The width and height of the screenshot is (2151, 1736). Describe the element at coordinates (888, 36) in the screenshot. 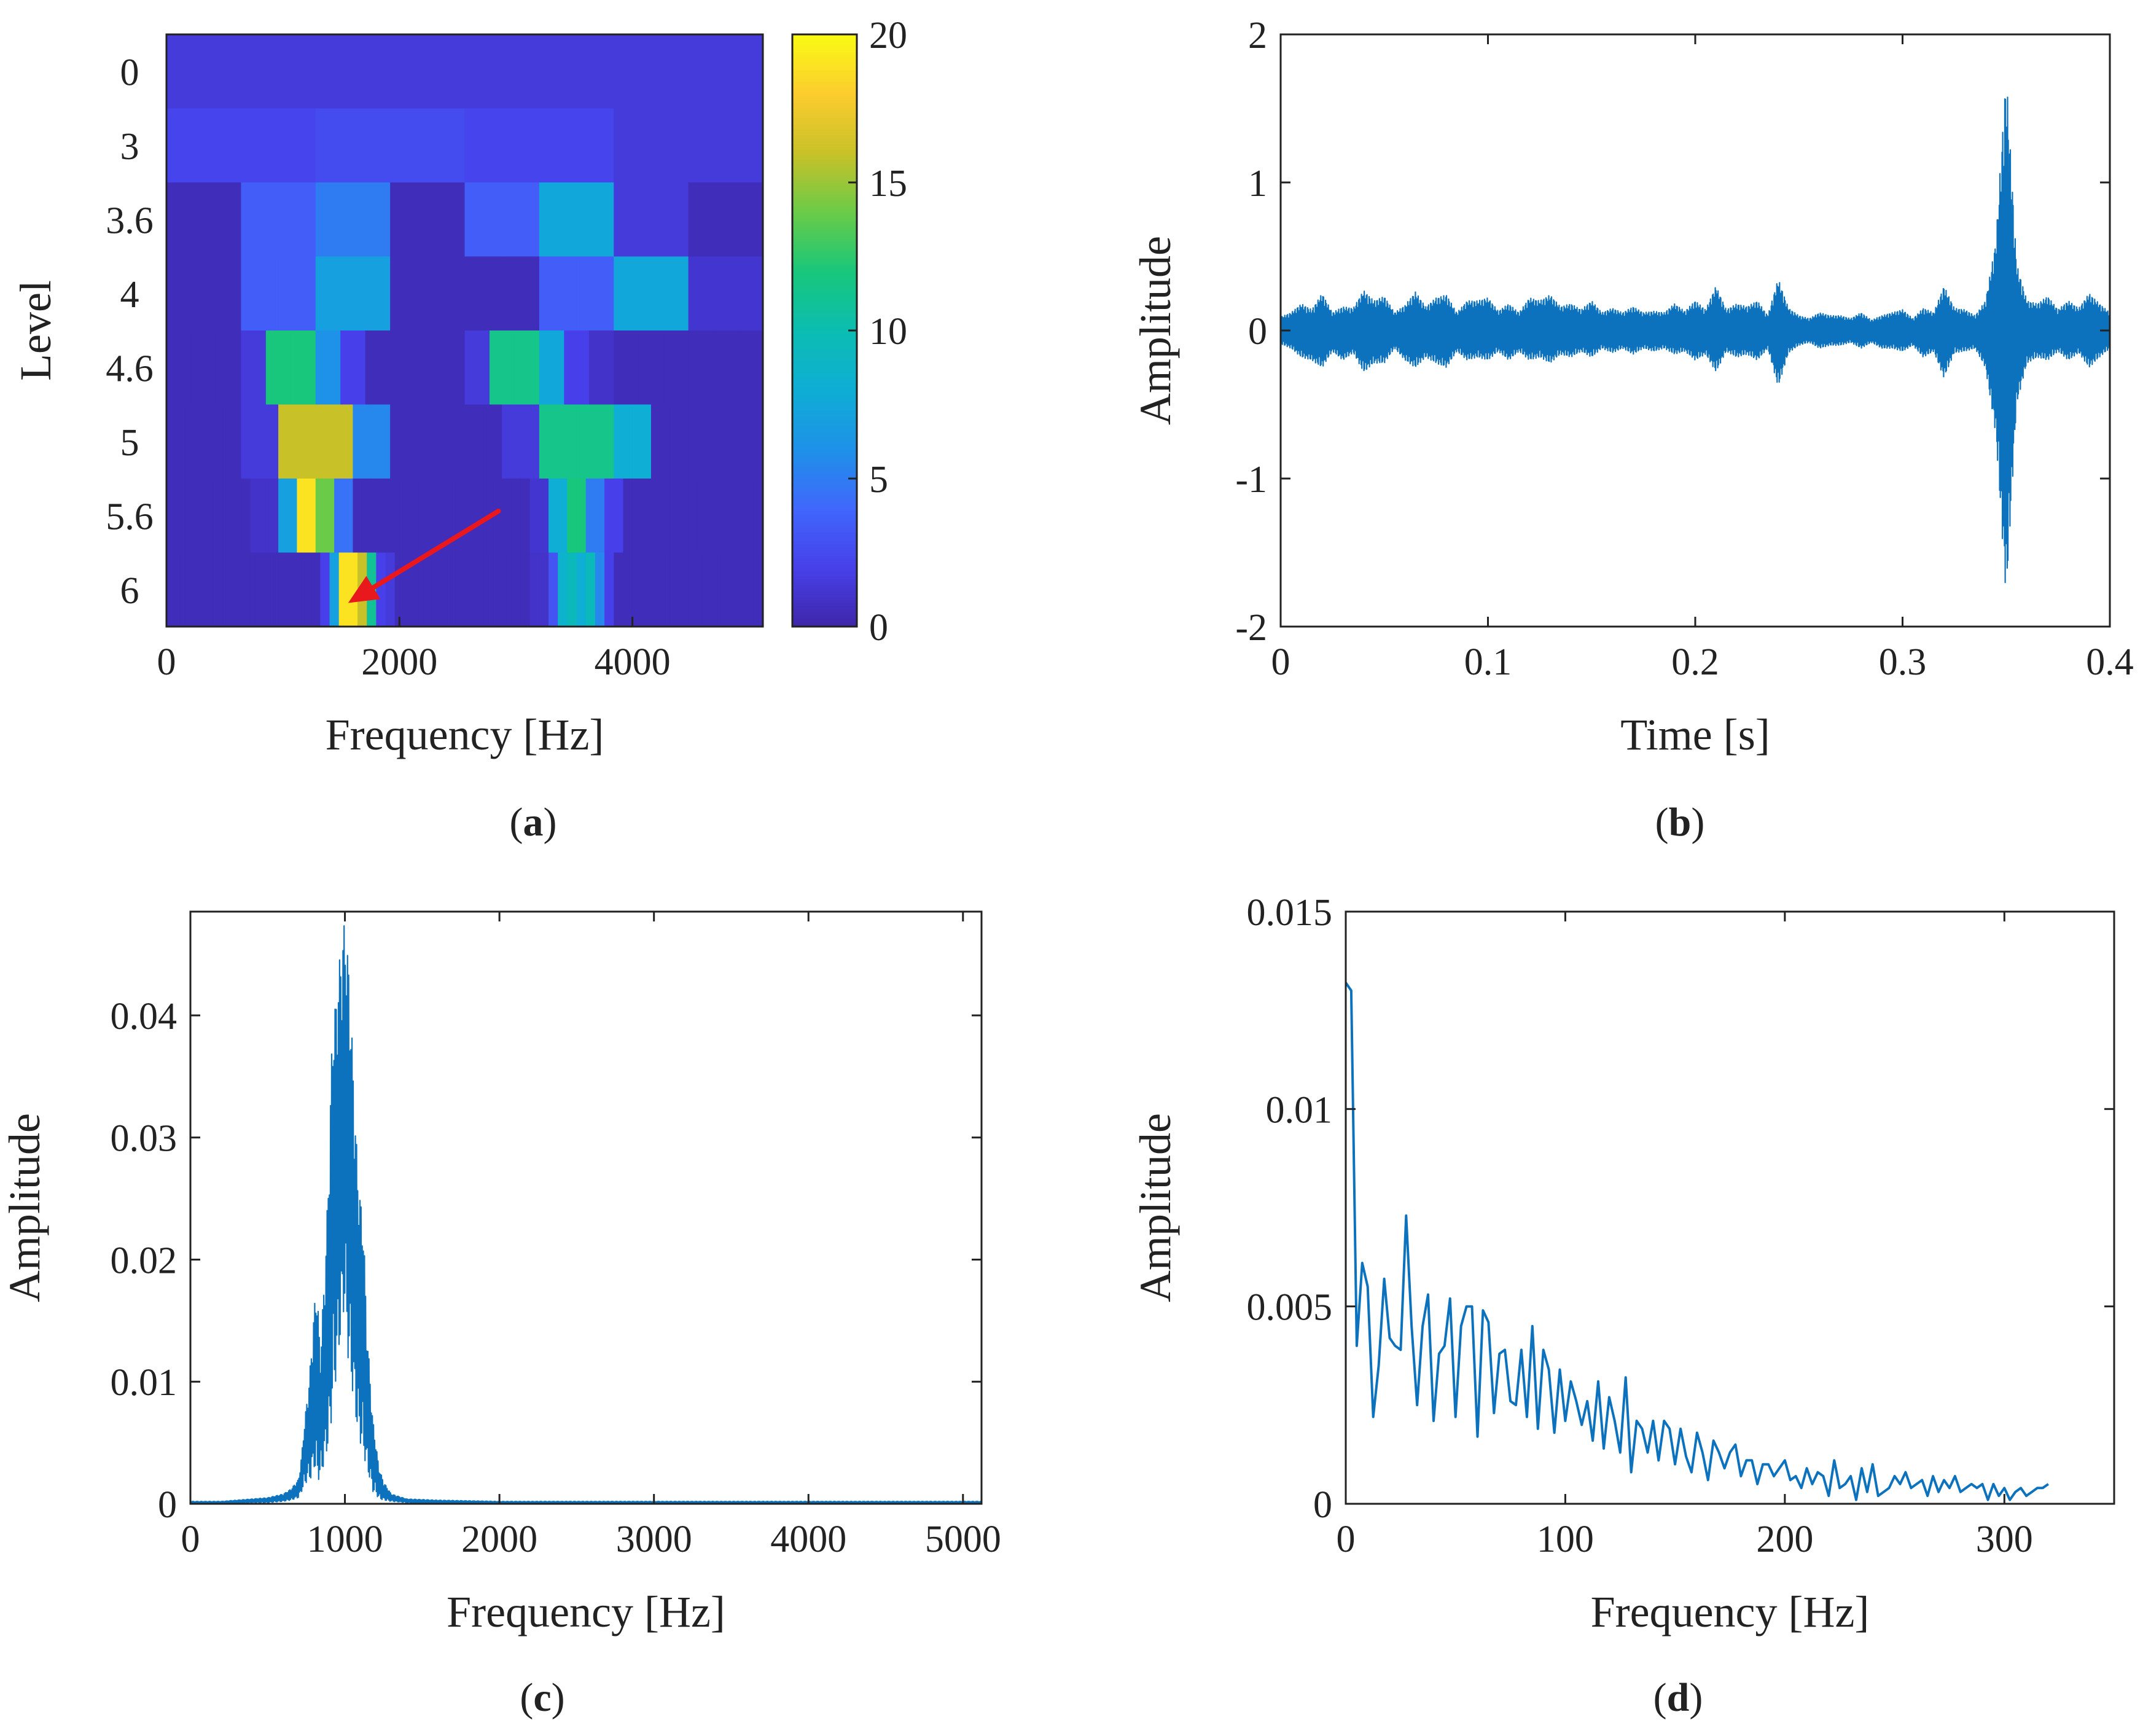

I see `colorbar-tick-label: 20` at that location.